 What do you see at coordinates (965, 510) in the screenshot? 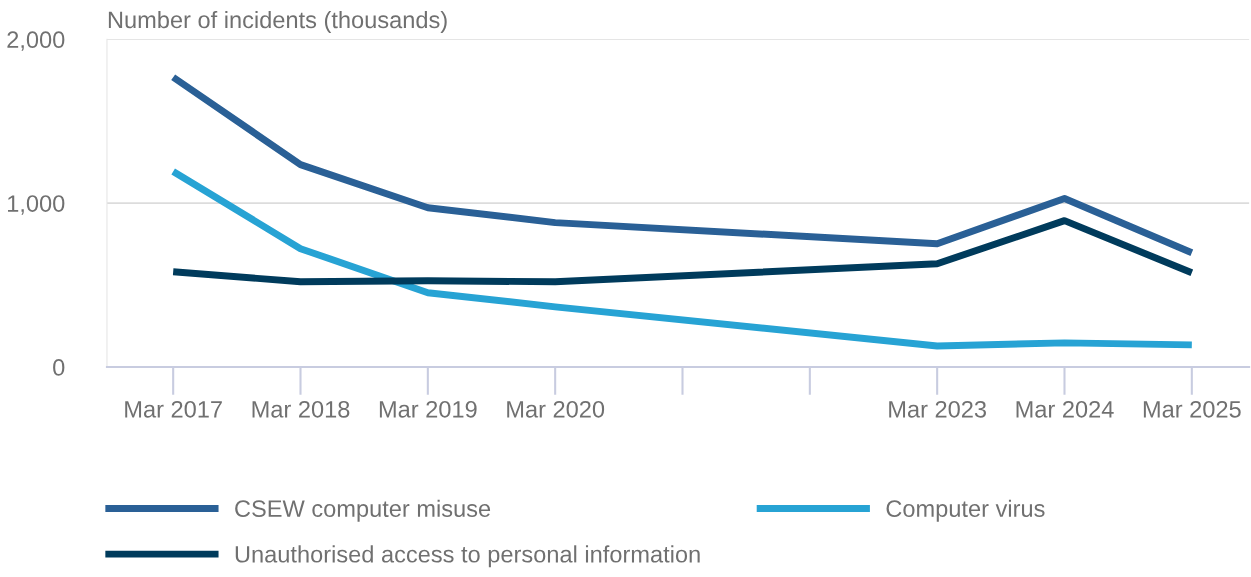
I see `legend-label: Computer virus` at bounding box center [965, 510].